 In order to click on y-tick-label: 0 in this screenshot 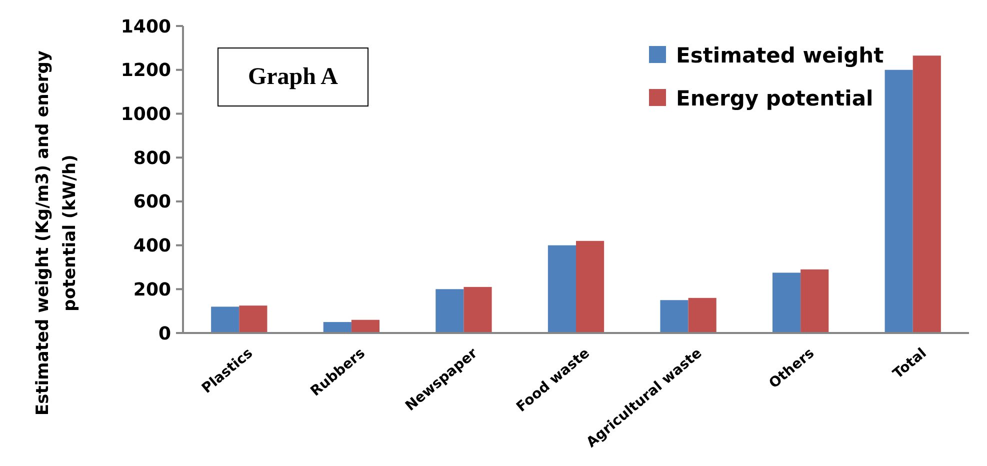, I will do `click(164, 333)`.